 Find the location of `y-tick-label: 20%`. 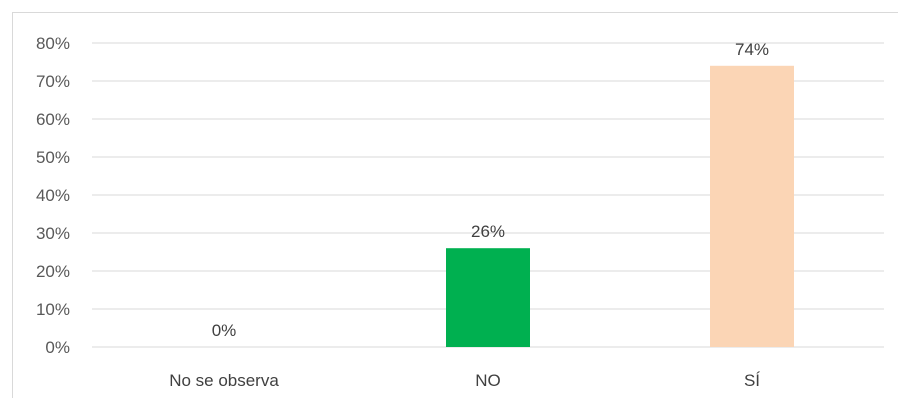

y-tick-label: 20% is located at coordinates (53, 271).